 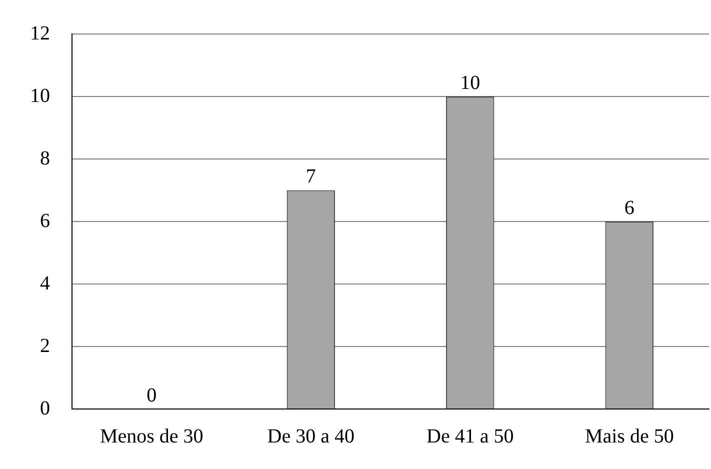 I want to click on y-tick-label: 0, so click(x=45, y=408).